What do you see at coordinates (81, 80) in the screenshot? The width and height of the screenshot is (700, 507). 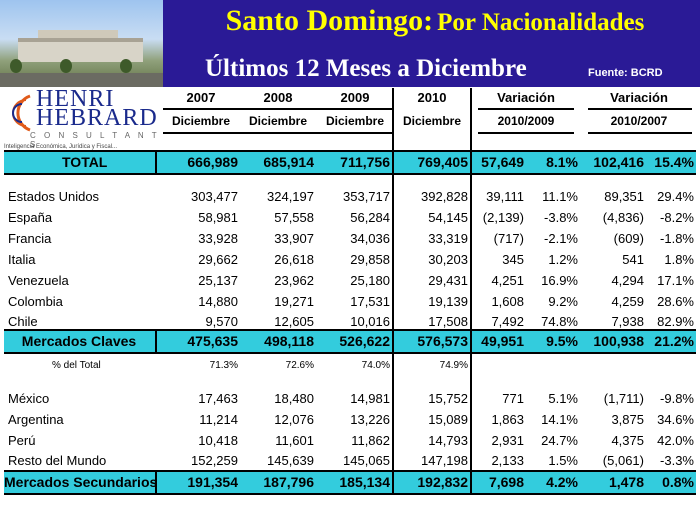 I see `road` at bounding box center [81, 80].